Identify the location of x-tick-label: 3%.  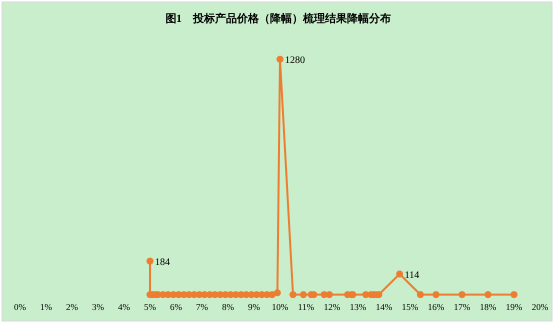
(98, 307).